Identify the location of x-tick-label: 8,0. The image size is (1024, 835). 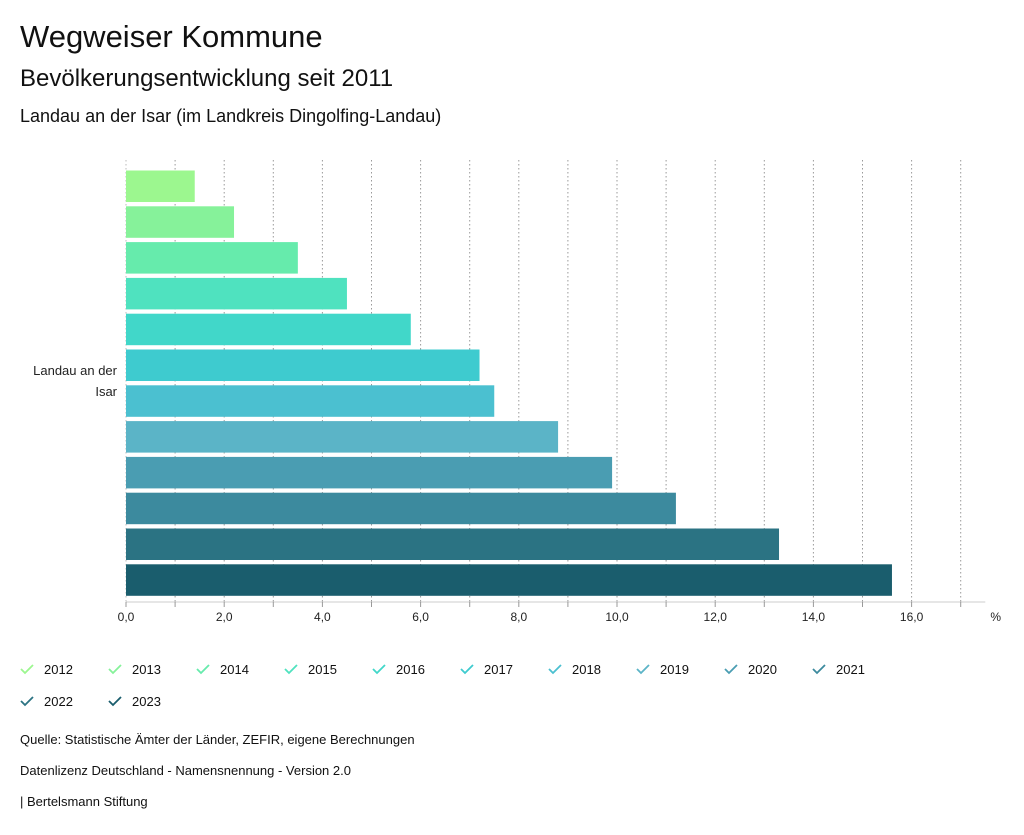
(518, 617).